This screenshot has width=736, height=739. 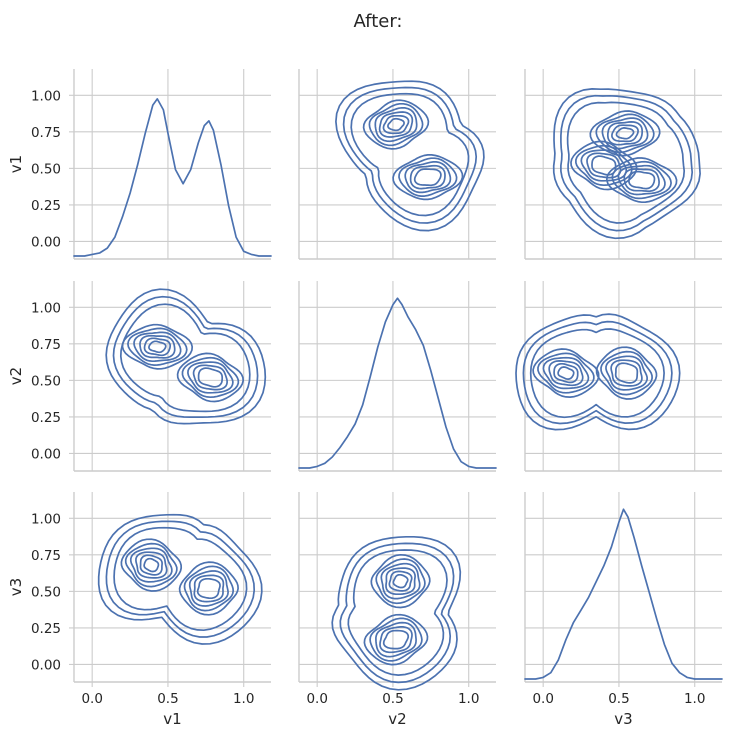 I want to click on panel-v3-v3, so click(x=623, y=587).